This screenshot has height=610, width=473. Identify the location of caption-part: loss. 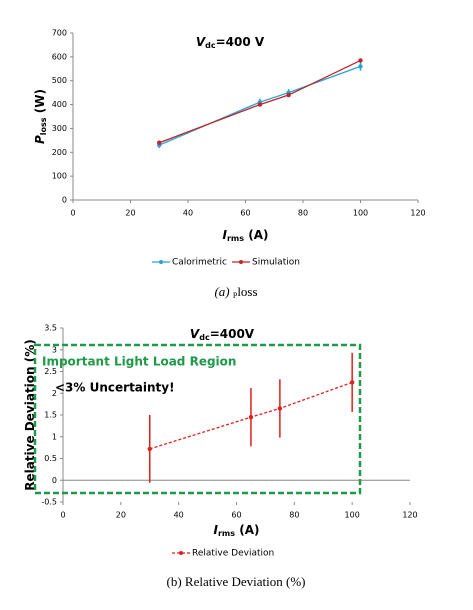
(247, 291).